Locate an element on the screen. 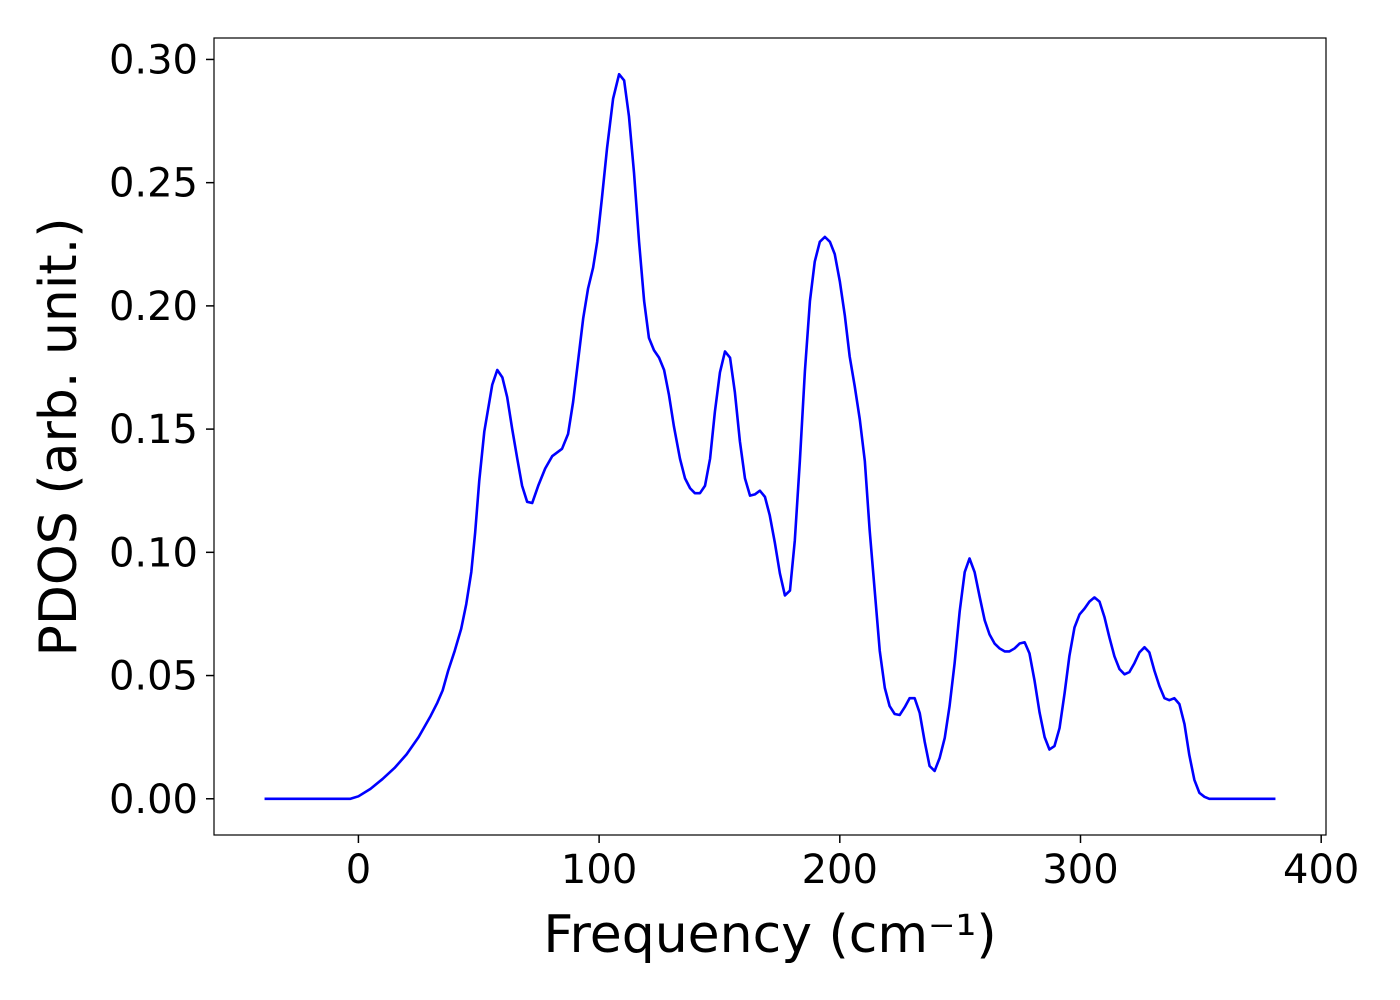 This screenshot has width=1400, height=1000. x-tick-label: 300 is located at coordinates (1080, 870).